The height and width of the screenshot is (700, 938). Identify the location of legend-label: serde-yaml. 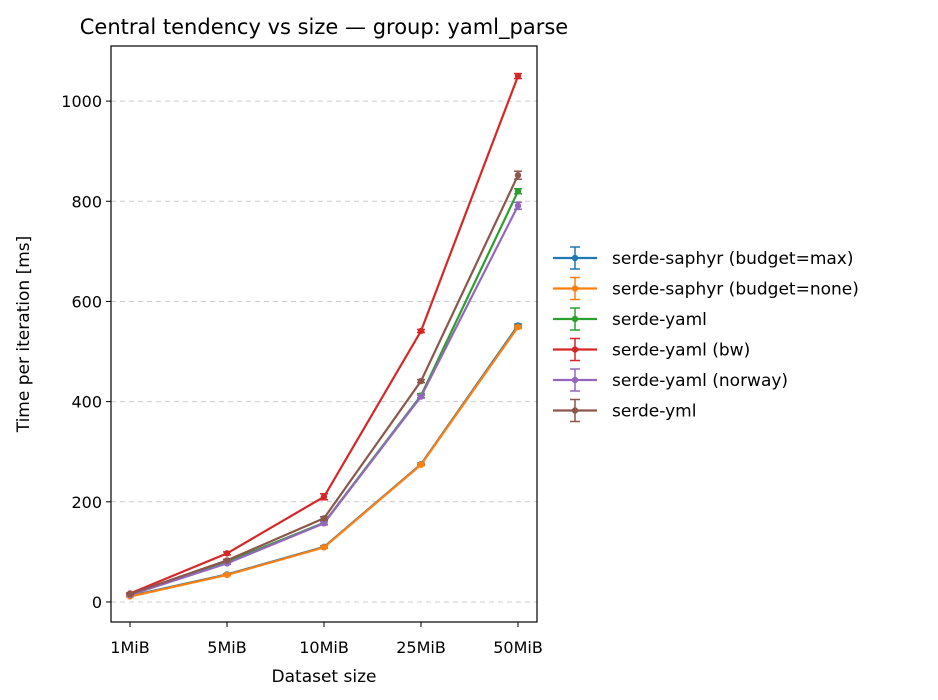
(659, 320).